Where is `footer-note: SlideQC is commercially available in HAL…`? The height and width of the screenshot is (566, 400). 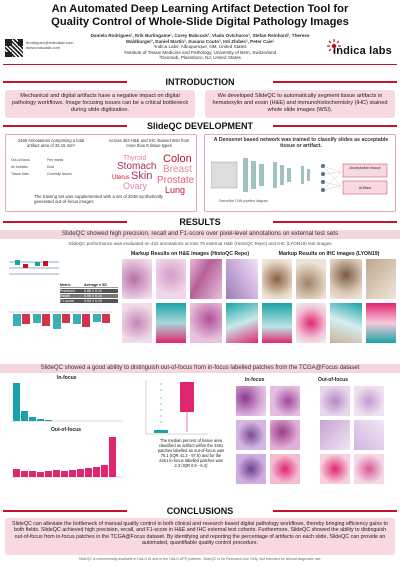
footer-note: SlideQC is commercially available in HAL… is located at coordinates (200, 559).